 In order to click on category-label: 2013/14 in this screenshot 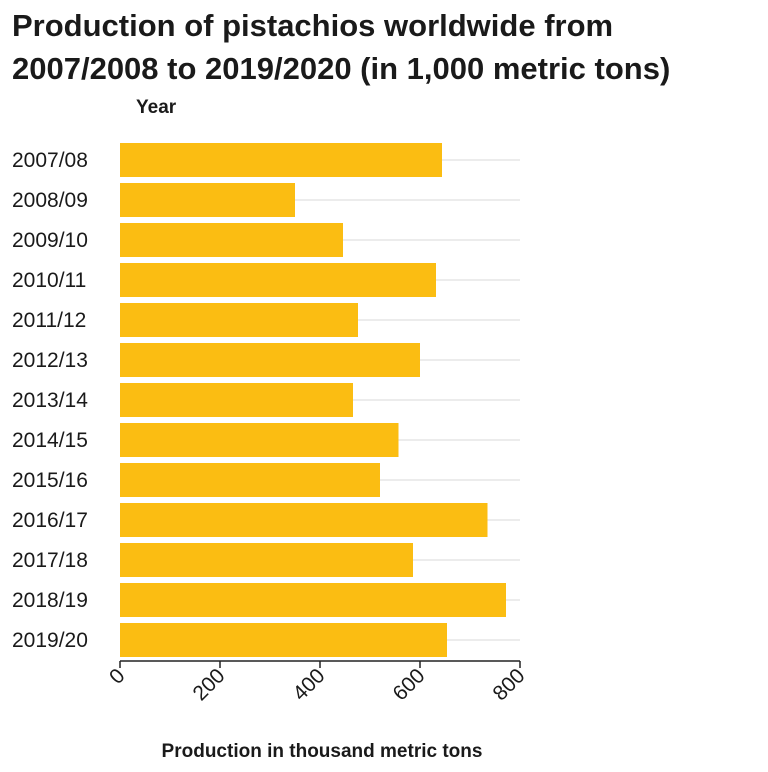, I will do `click(50, 400)`.